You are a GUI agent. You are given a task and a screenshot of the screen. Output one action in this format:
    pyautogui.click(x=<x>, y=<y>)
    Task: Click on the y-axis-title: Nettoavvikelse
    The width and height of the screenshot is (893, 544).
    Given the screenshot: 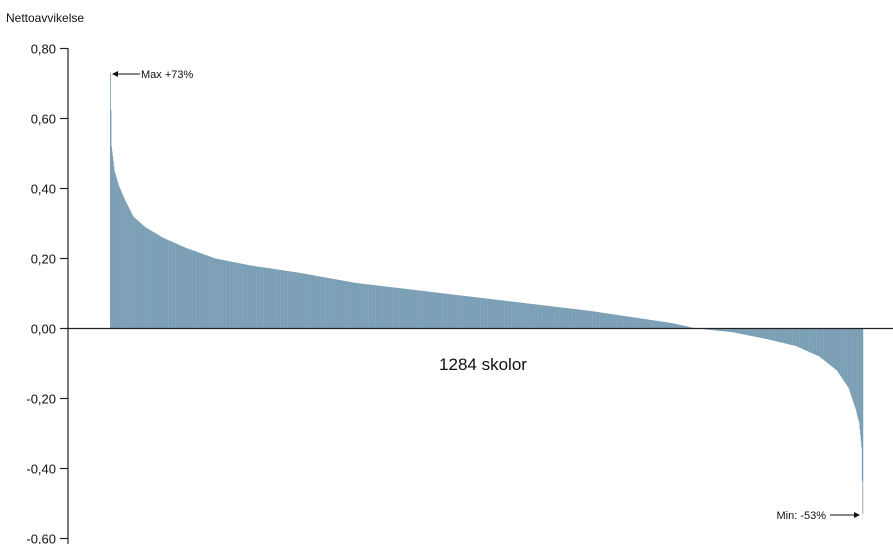 What is the action you would take?
    pyautogui.click(x=45, y=18)
    